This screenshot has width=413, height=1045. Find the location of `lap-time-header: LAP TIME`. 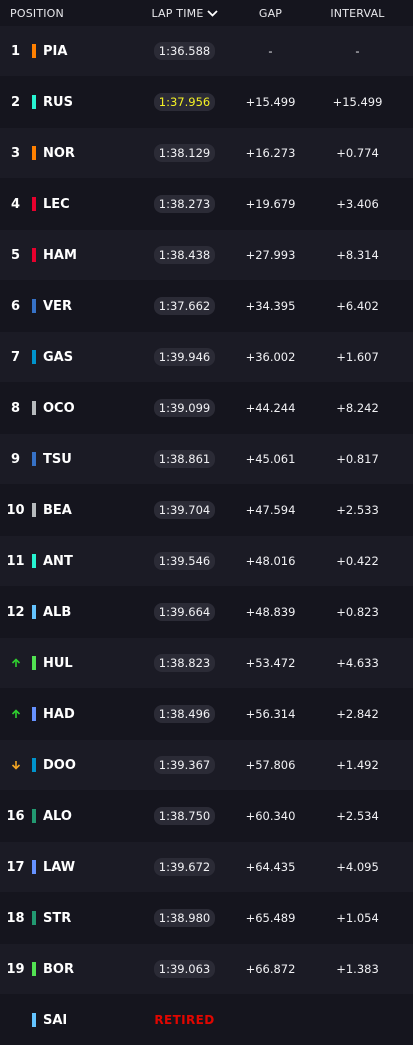

lap-time-header: LAP TIME is located at coordinates (184, 13).